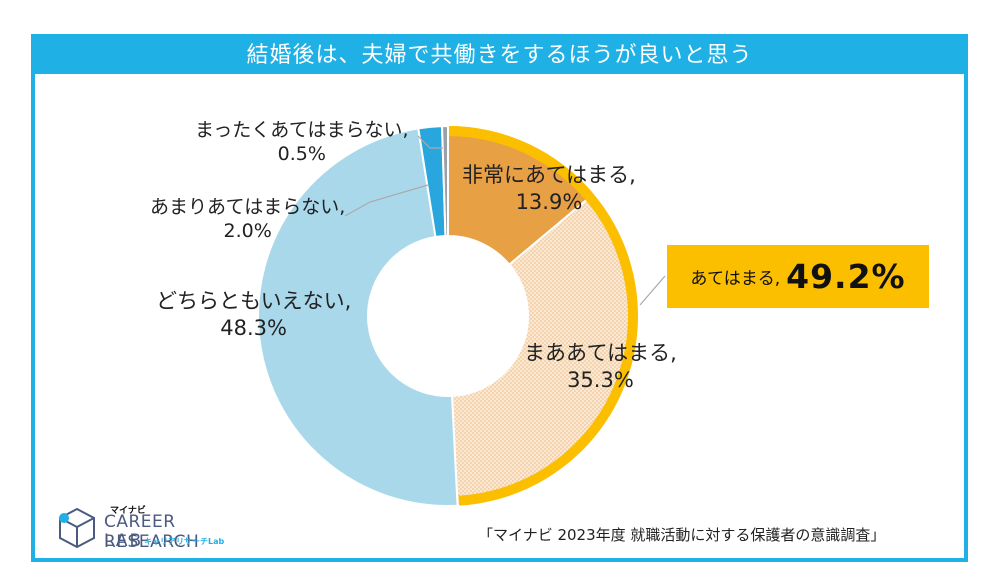  What do you see at coordinates (445, 181) in the screenshot?
I see `slice-strongly-disagree` at bounding box center [445, 181].